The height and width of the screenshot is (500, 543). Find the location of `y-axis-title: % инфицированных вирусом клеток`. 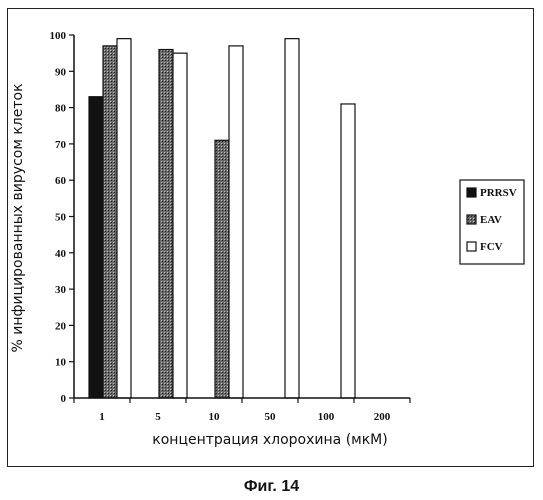

y-axis-title: % инфицированных вирусом клеток is located at coordinates (18, 217).